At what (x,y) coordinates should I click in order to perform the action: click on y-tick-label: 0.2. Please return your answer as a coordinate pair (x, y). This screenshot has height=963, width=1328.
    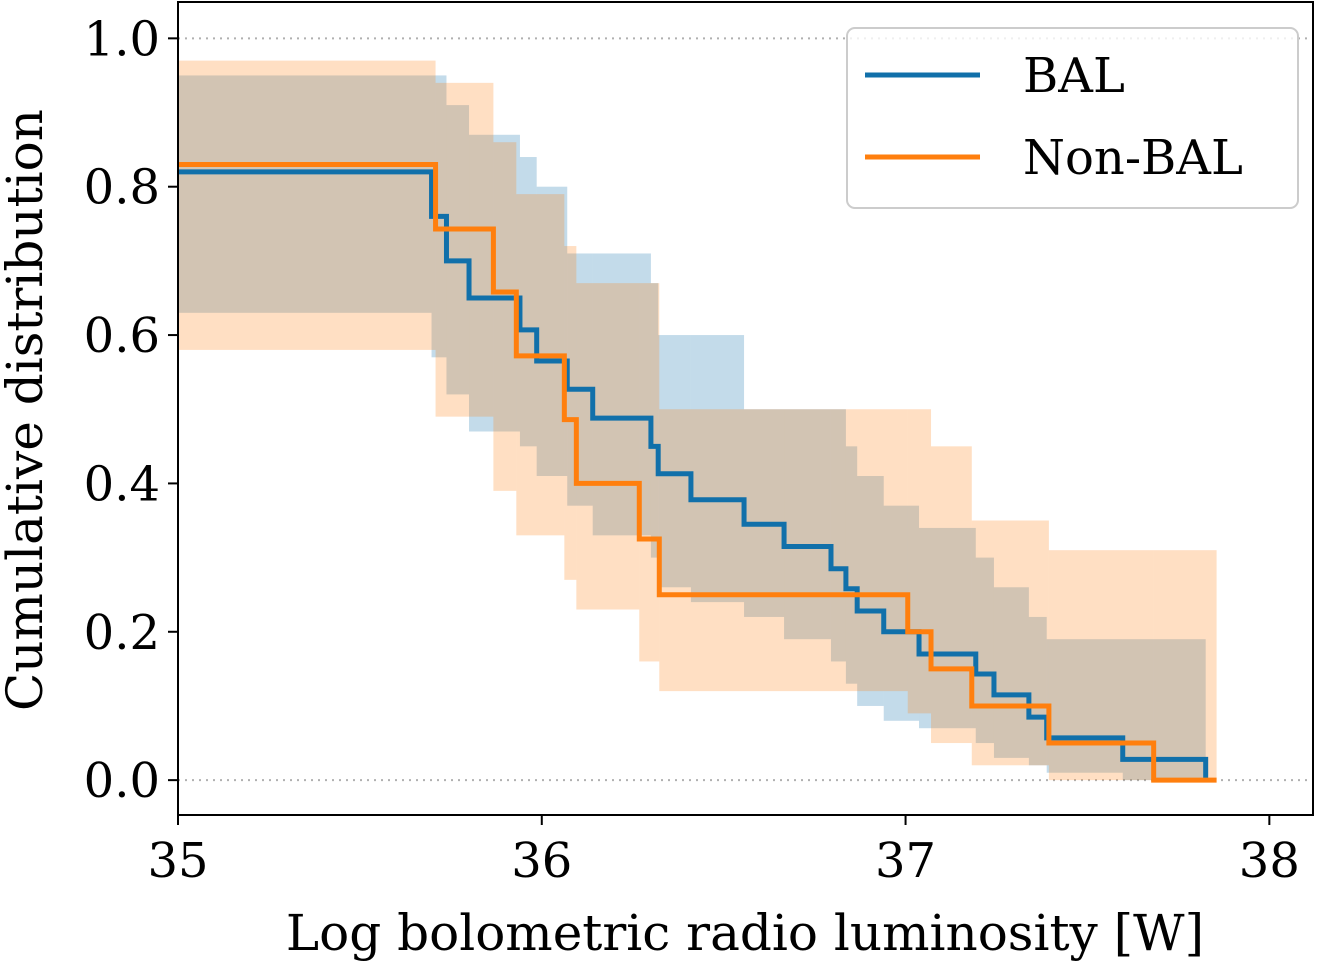
    Looking at the image, I should click on (122, 633).